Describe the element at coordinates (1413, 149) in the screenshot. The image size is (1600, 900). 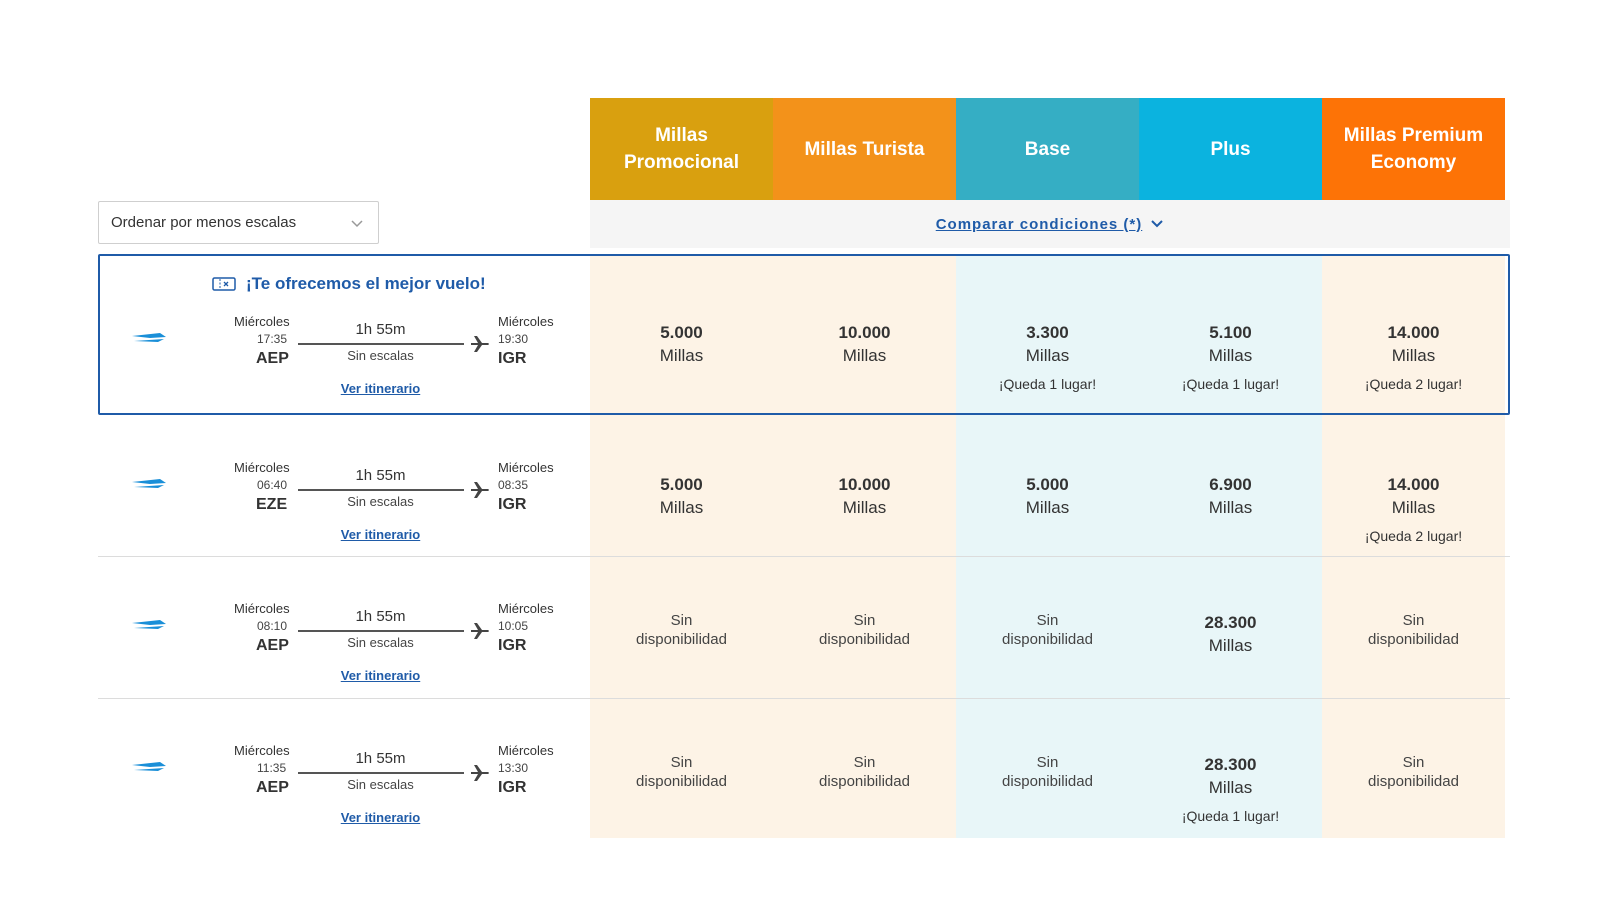
I see `fare-header-4: Millas Premium Economy` at that location.